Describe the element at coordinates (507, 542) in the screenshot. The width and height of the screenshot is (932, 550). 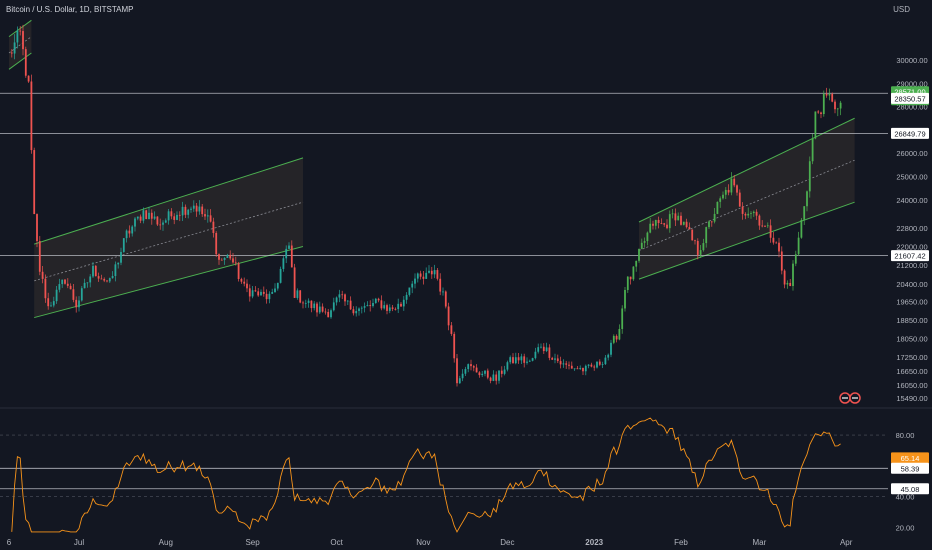
I see `time-tick-label: Dec` at that location.